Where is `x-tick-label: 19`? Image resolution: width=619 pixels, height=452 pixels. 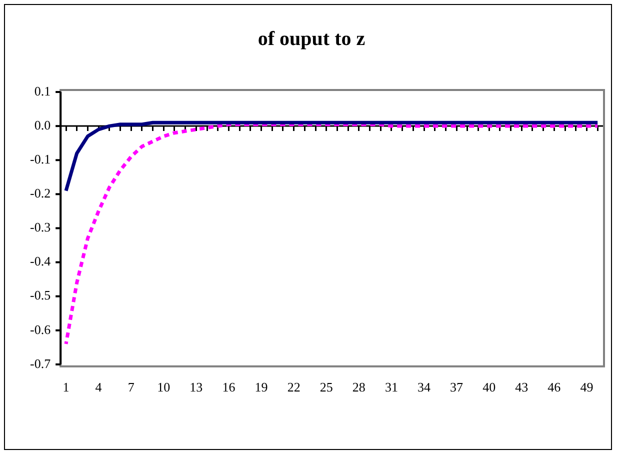 x-tick-label: 19 is located at coordinates (261, 387).